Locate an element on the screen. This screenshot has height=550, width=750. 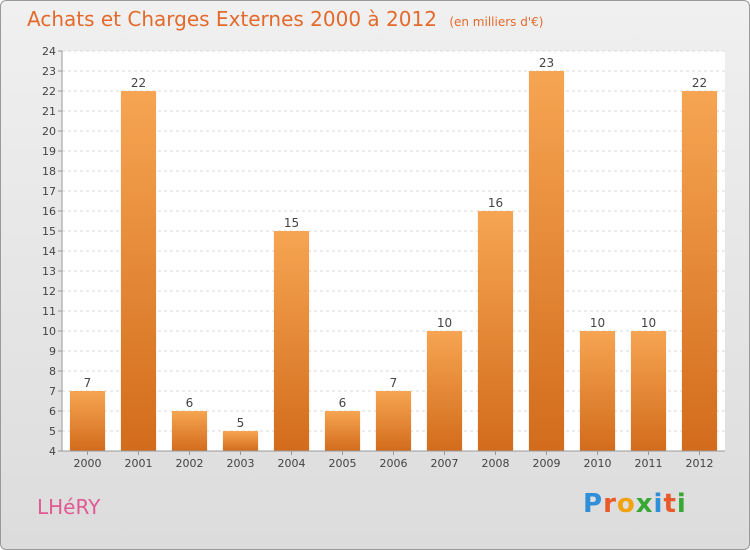
x-tick-label: 2009 is located at coordinates (547, 463).